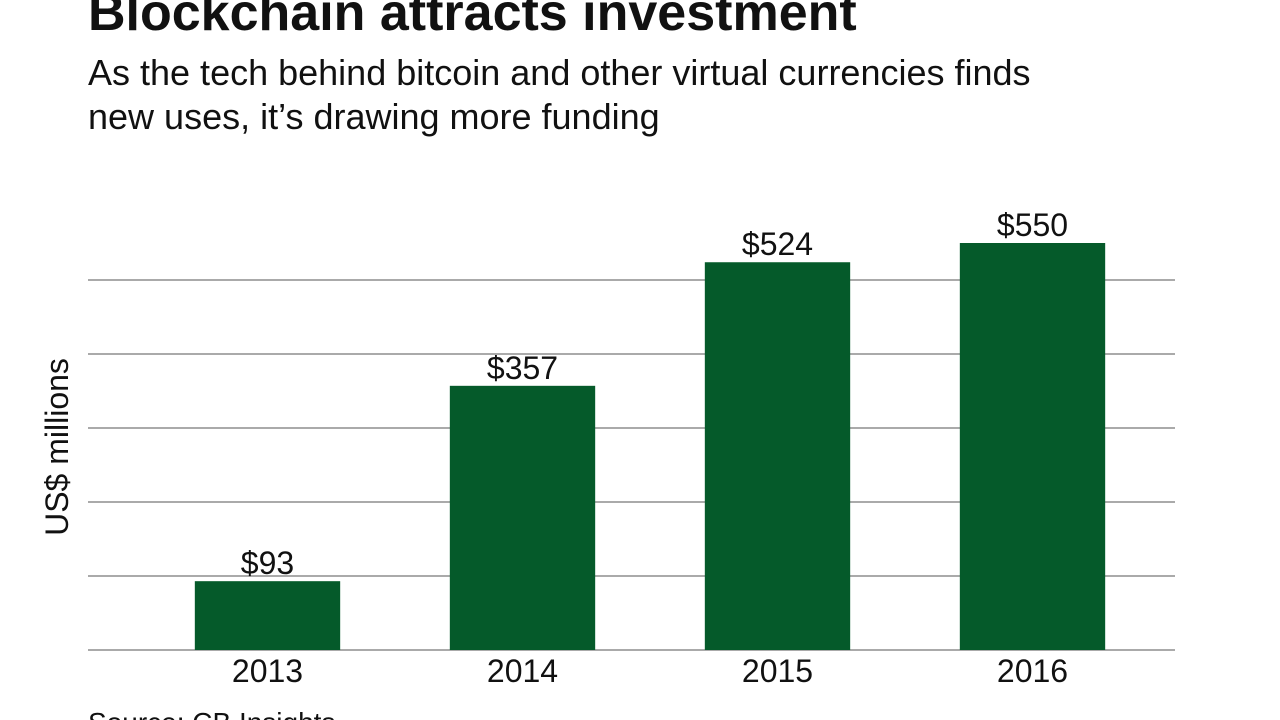 This screenshot has width=1280, height=720. What do you see at coordinates (777, 671) in the screenshot?
I see `x-tick-label: 2015` at bounding box center [777, 671].